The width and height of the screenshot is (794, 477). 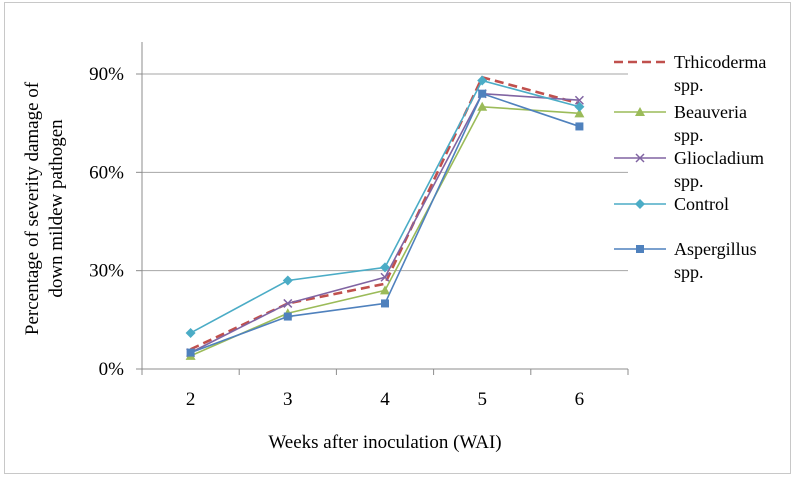 I want to click on x-tick-label: 3, so click(x=288, y=399).